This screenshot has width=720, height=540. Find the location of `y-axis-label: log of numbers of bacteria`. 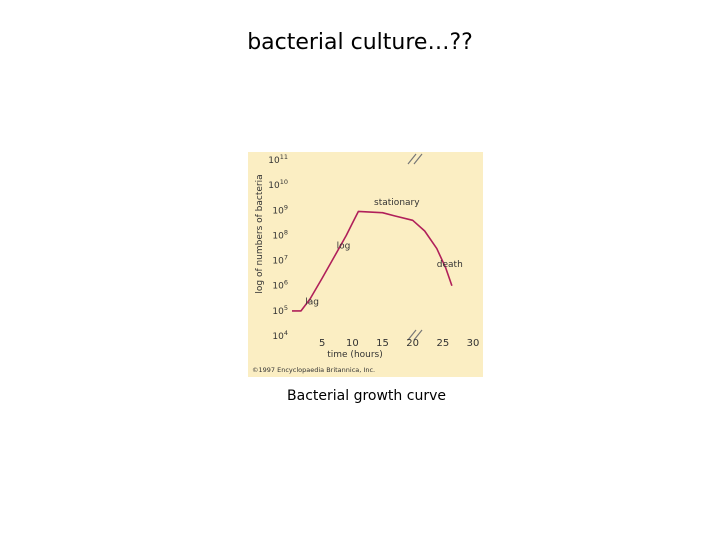

y-axis-label: log of numbers of bacteria is located at coordinates (260, 233).